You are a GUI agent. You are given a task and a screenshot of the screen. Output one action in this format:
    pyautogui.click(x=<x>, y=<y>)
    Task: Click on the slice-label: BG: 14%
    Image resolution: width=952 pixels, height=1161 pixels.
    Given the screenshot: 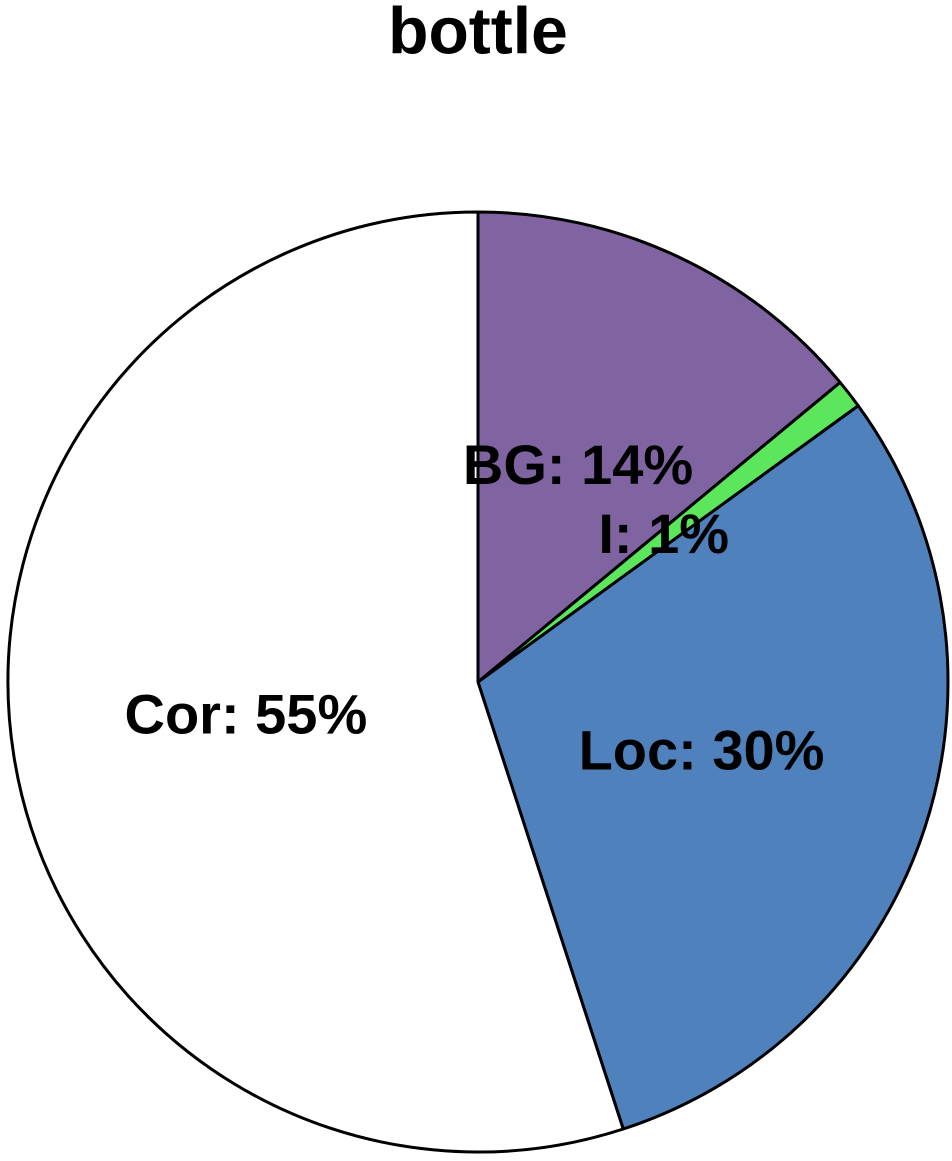 What is the action you would take?
    pyautogui.click(x=578, y=464)
    